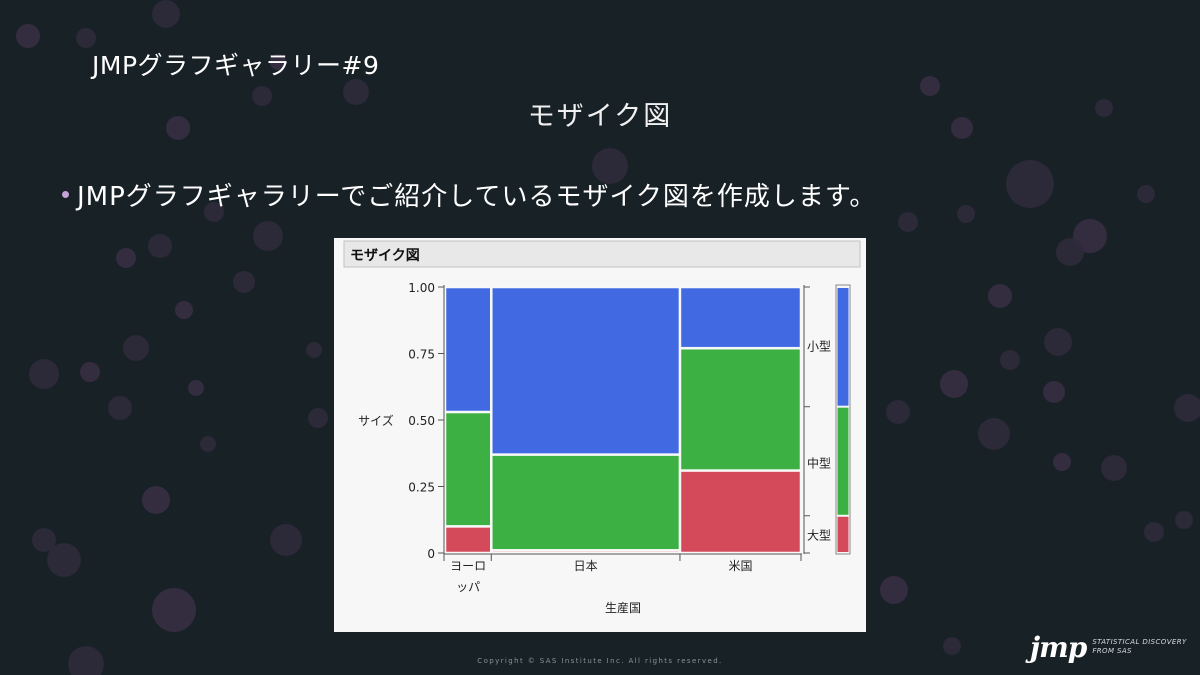  What do you see at coordinates (431, 554) in the screenshot?
I see `y-tick-label: 0` at bounding box center [431, 554].